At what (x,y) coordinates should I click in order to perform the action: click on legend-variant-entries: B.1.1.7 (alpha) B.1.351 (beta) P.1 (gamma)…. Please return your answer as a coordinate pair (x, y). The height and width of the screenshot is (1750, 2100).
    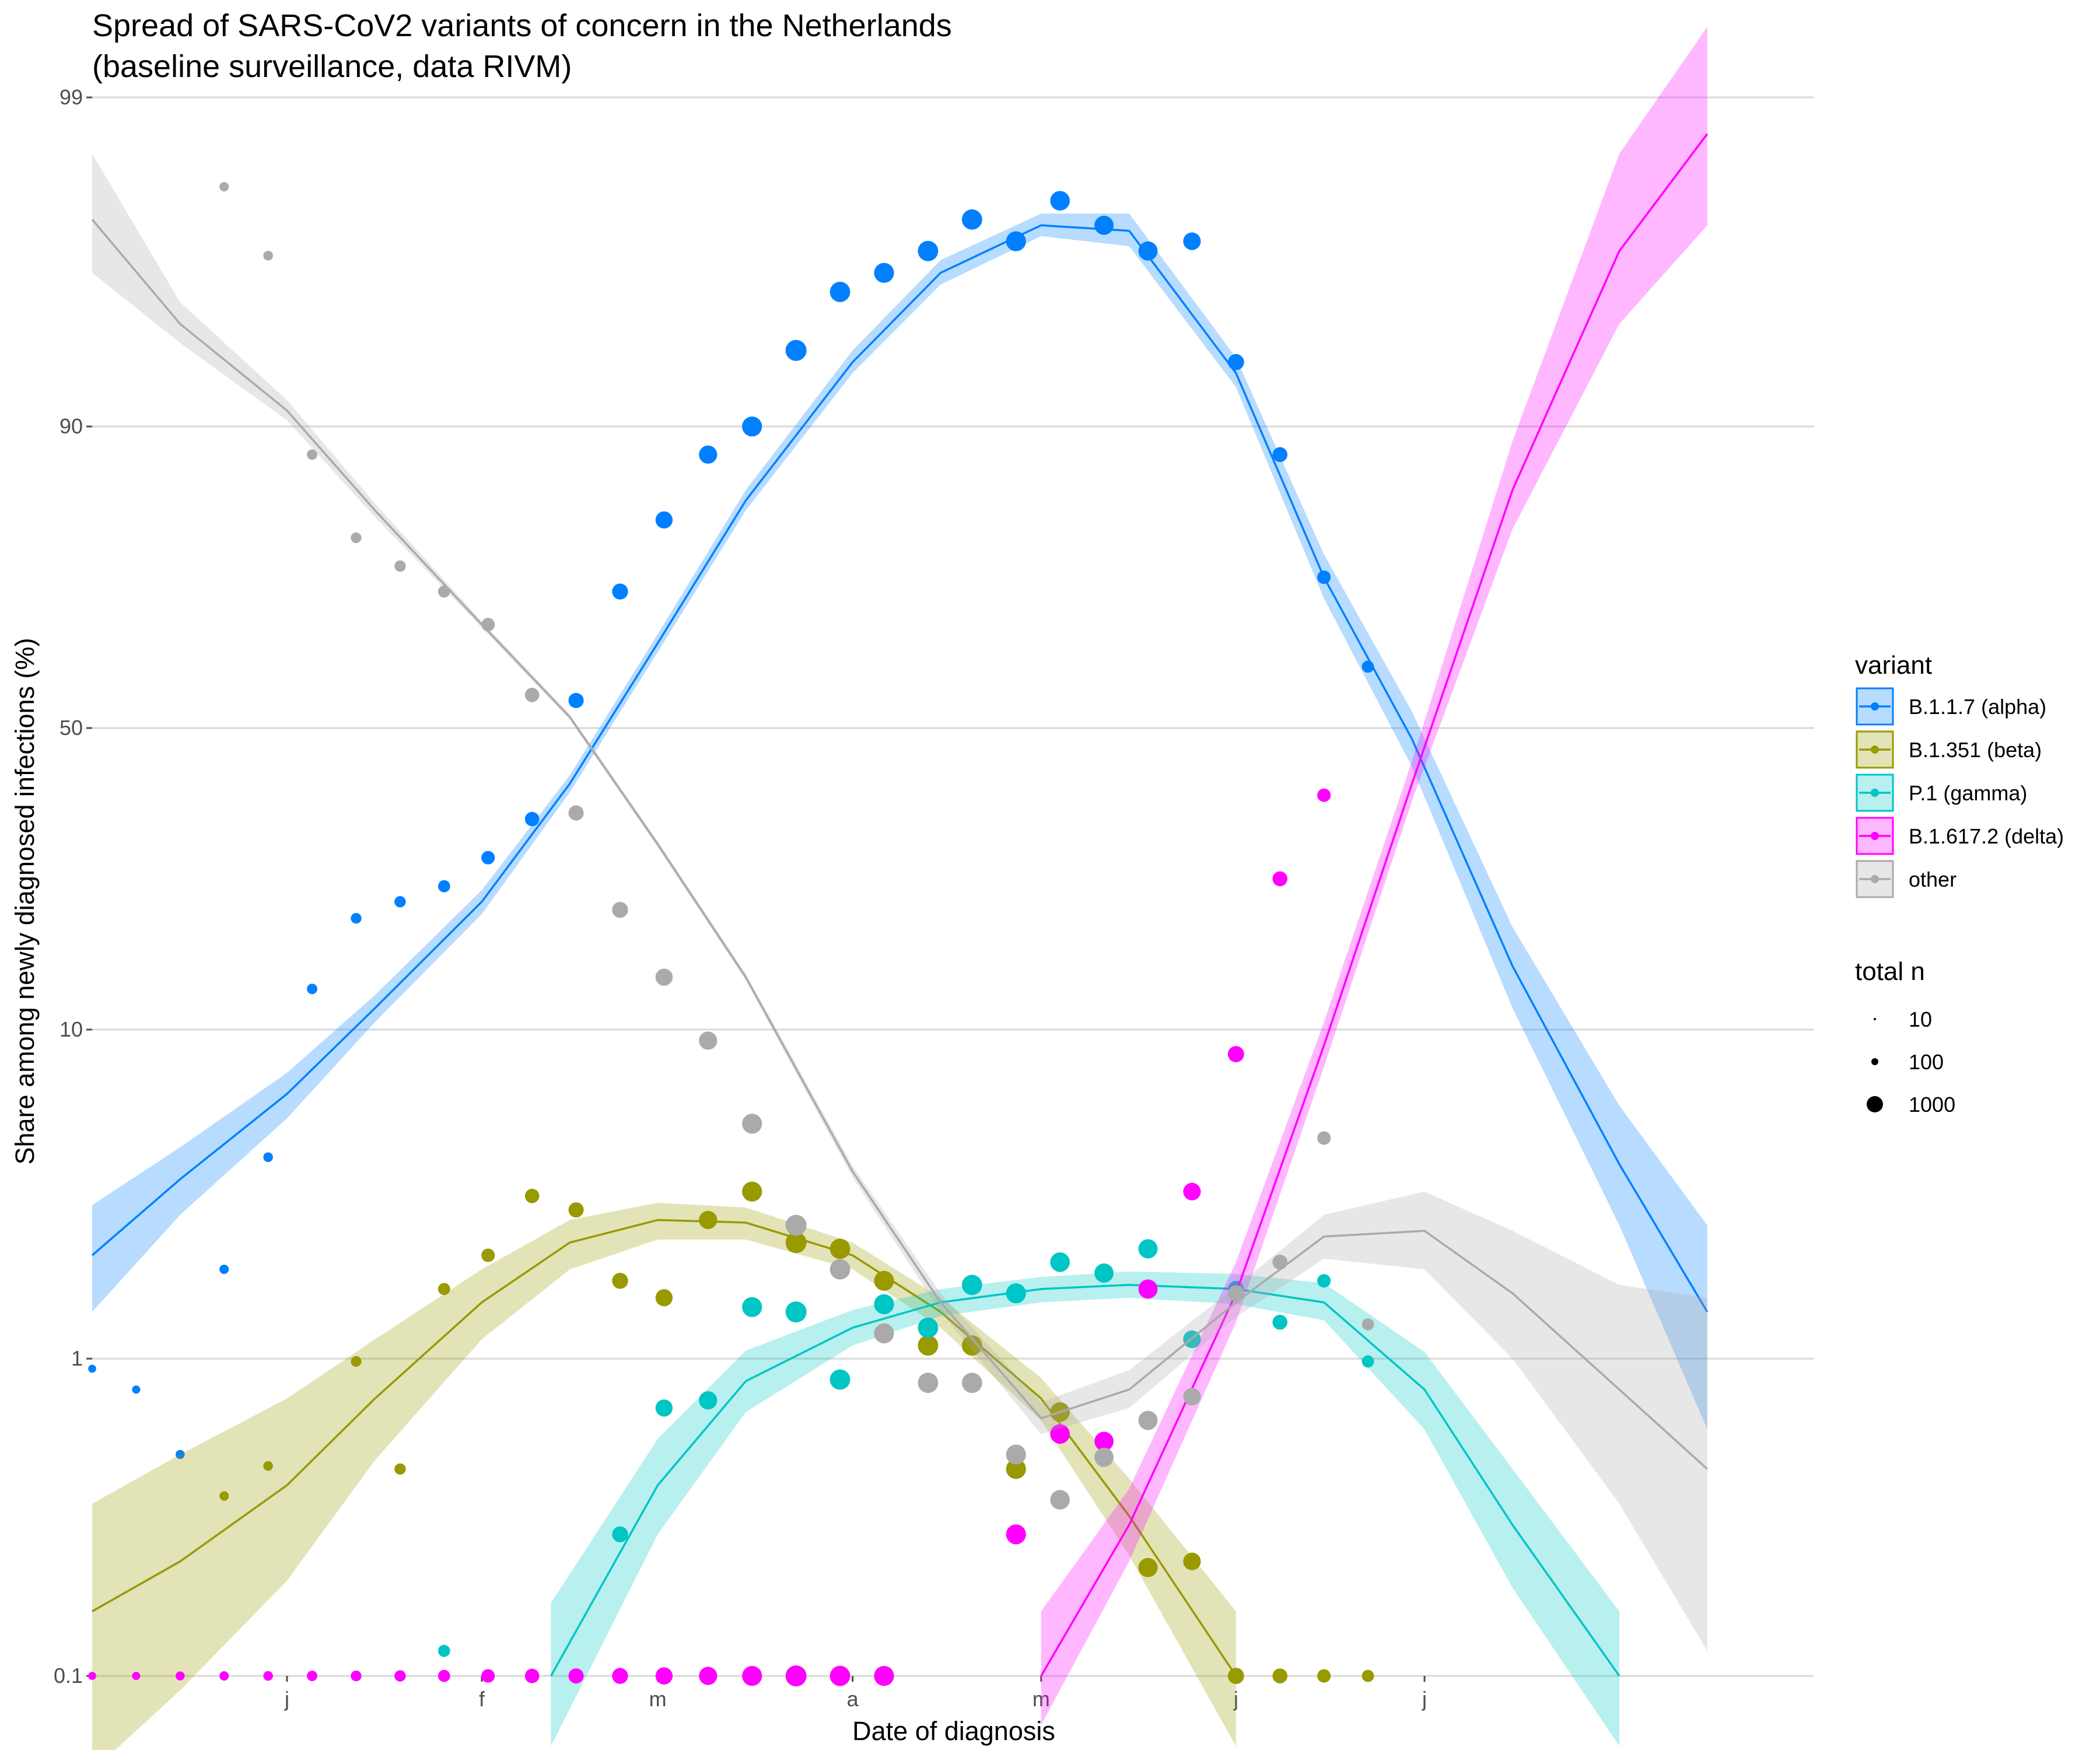
    Looking at the image, I should click on (1960, 792).